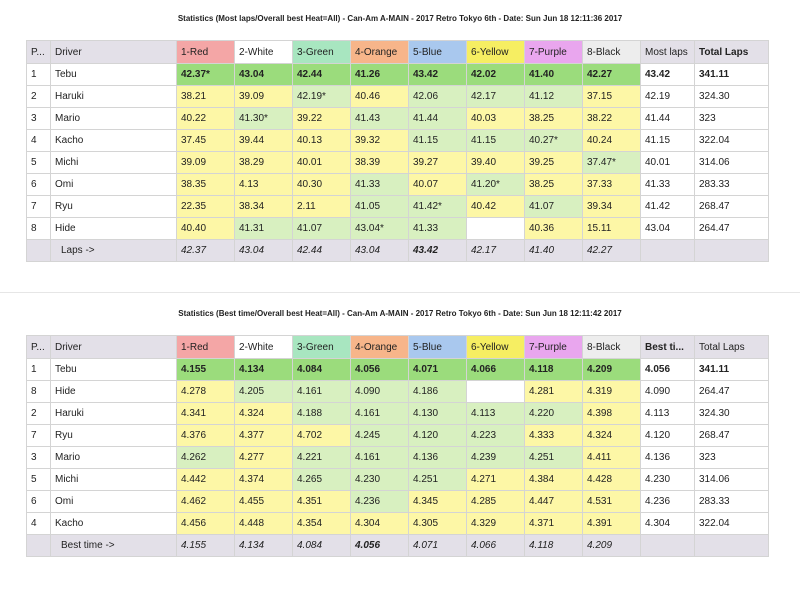 The height and width of the screenshot is (609, 800). What do you see at coordinates (321, 523) in the screenshot?
I see `lane-value-cell: 4.354` at bounding box center [321, 523].